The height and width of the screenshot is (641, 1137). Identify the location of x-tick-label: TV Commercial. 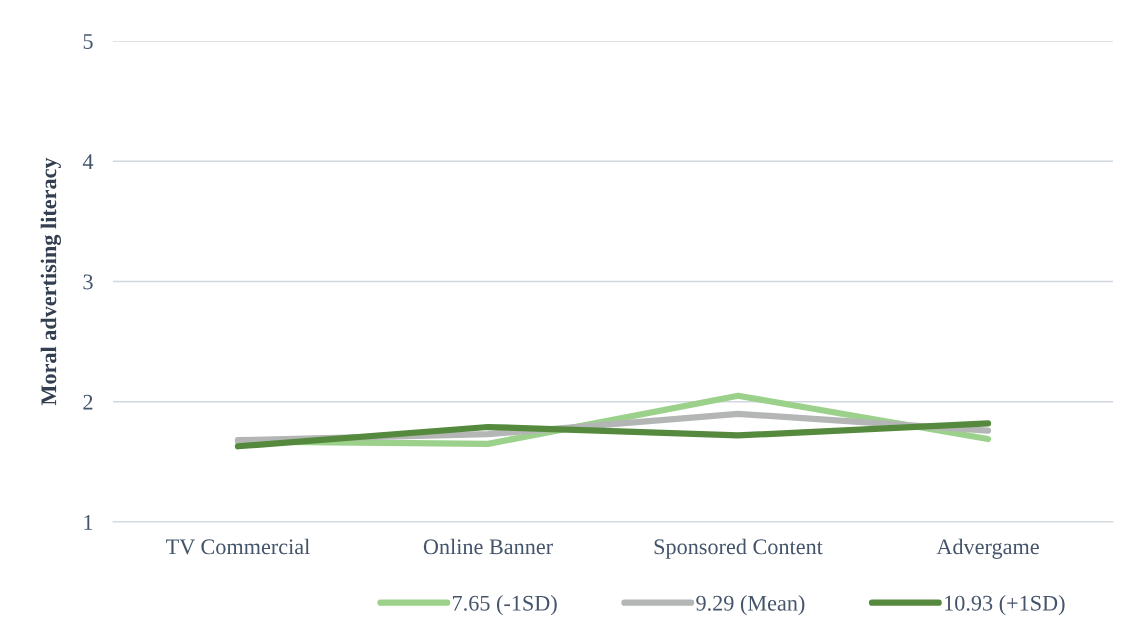
(238, 546).